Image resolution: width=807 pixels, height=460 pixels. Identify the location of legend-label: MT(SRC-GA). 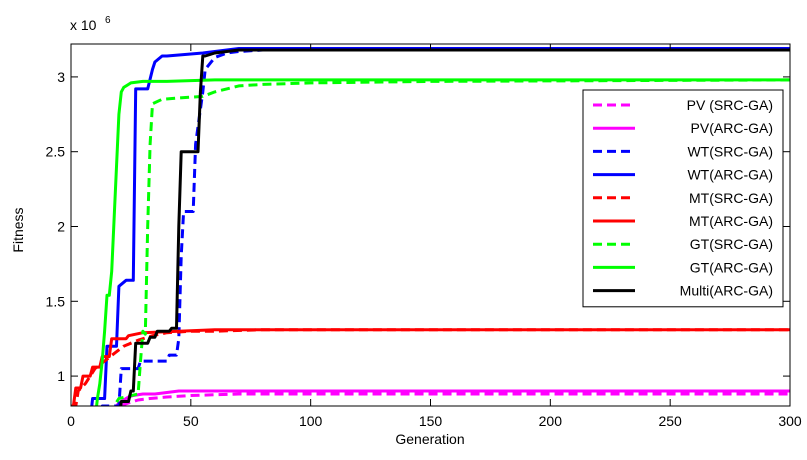
(731, 198).